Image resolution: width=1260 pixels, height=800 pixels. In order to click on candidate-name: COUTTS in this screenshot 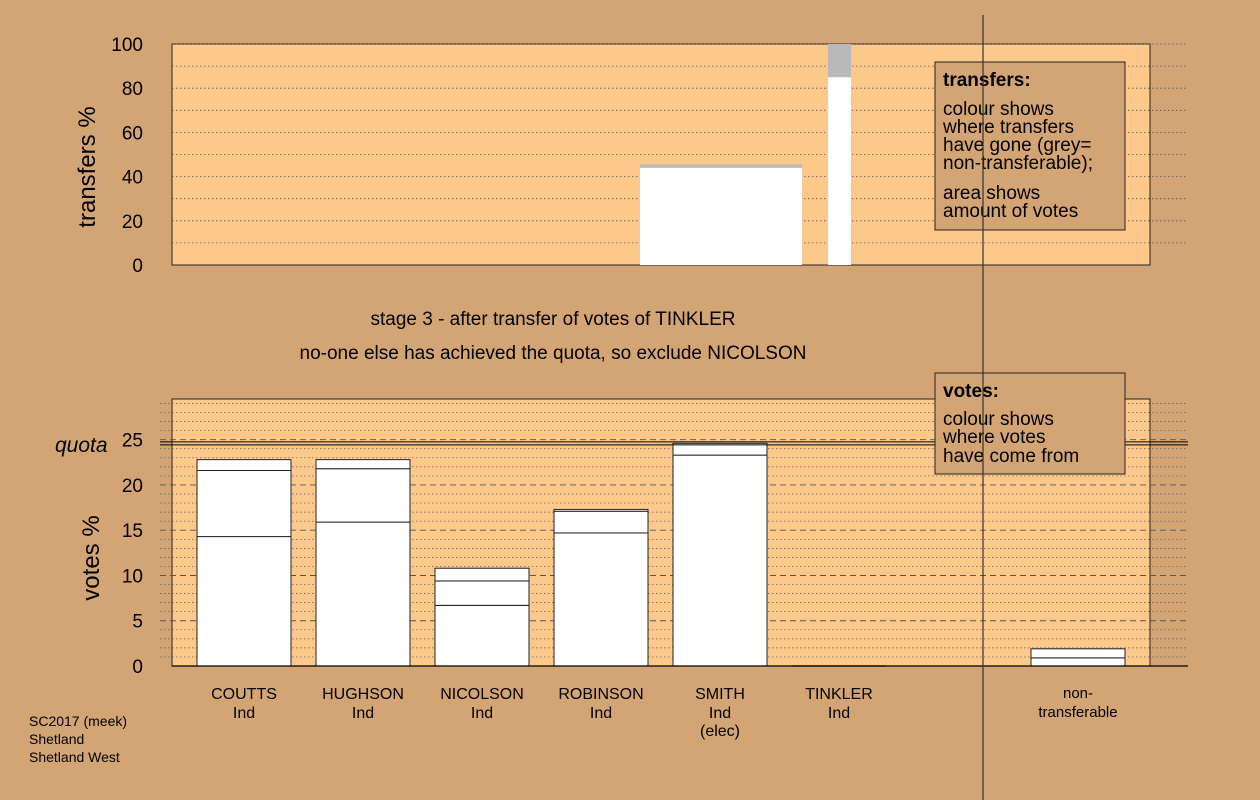, I will do `click(244, 694)`.